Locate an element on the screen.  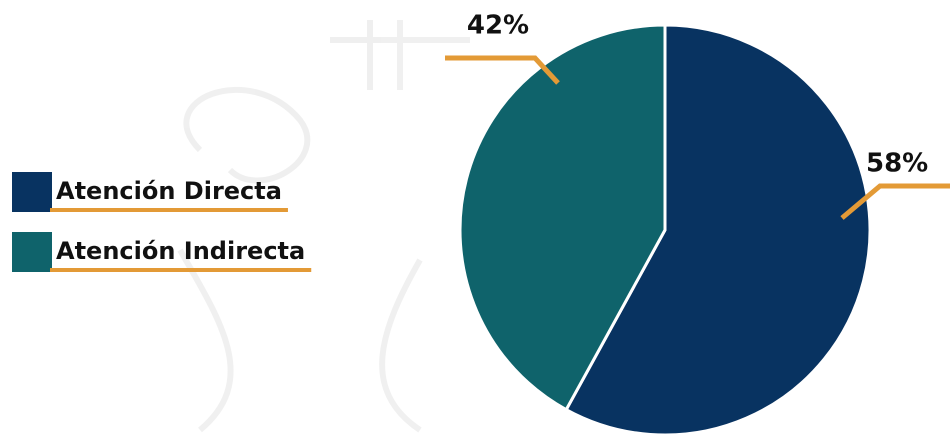
value-label: 42% is located at coordinates (498, 26).